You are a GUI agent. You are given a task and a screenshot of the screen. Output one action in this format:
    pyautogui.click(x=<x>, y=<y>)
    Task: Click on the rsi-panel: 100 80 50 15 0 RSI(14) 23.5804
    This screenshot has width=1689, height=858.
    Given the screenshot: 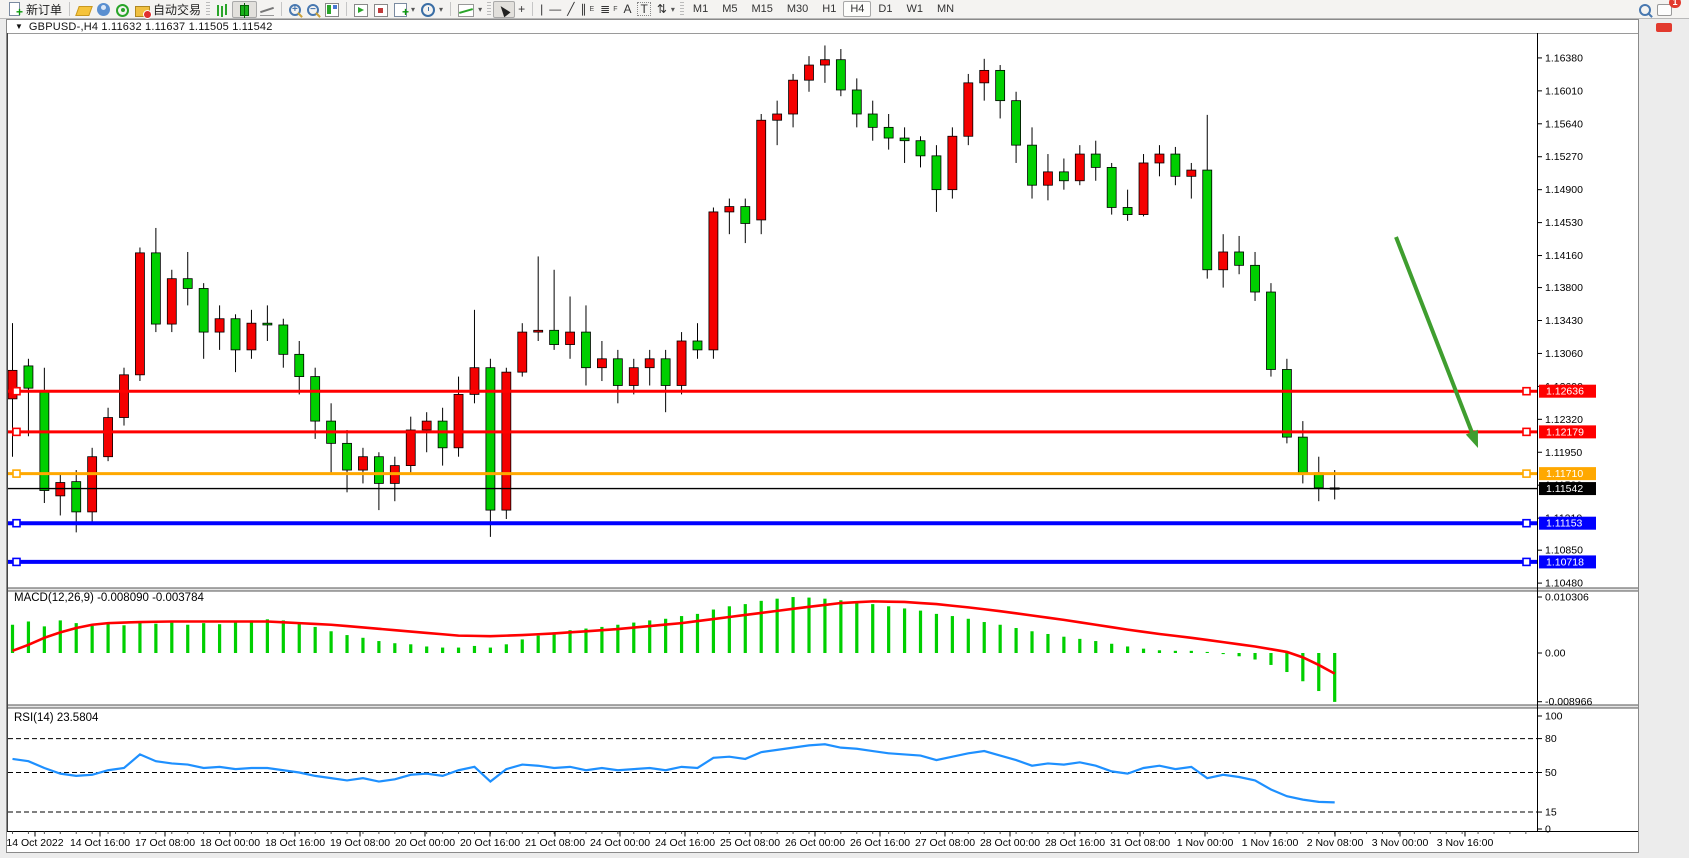 What is the action you would take?
    pyautogui.click(x=785, y=773)
    